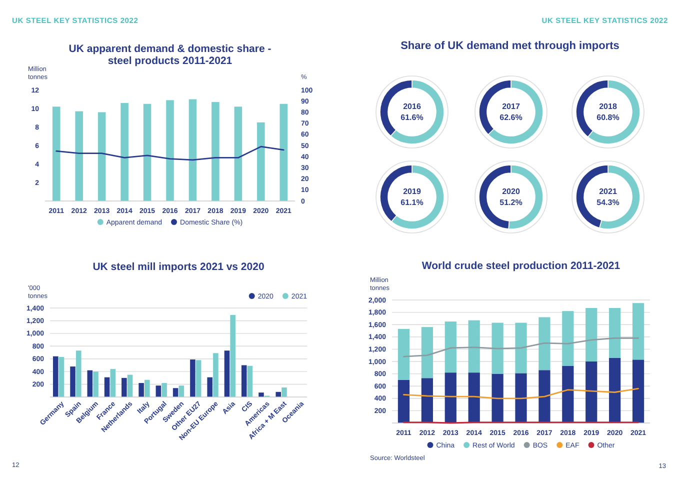  I want to click on text: 2018, so click(608, 106).